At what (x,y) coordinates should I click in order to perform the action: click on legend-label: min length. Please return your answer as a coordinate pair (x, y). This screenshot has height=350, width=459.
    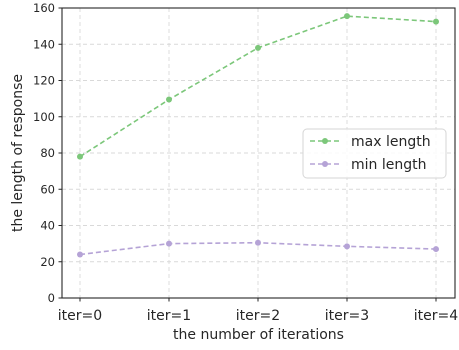
    Looking at the image, I should click on (388, 165).